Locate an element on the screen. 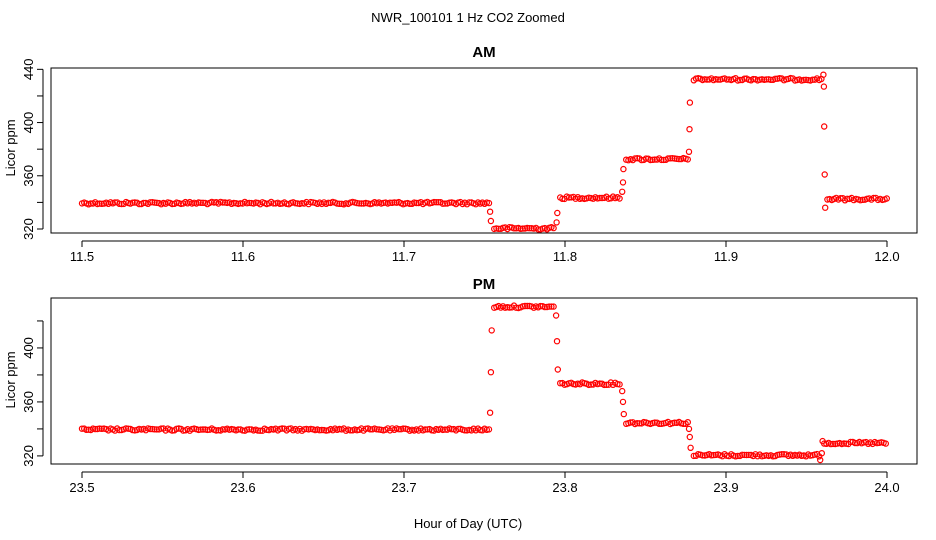  pm-y-tick-label: 360 is located at coordinates (28, 402).